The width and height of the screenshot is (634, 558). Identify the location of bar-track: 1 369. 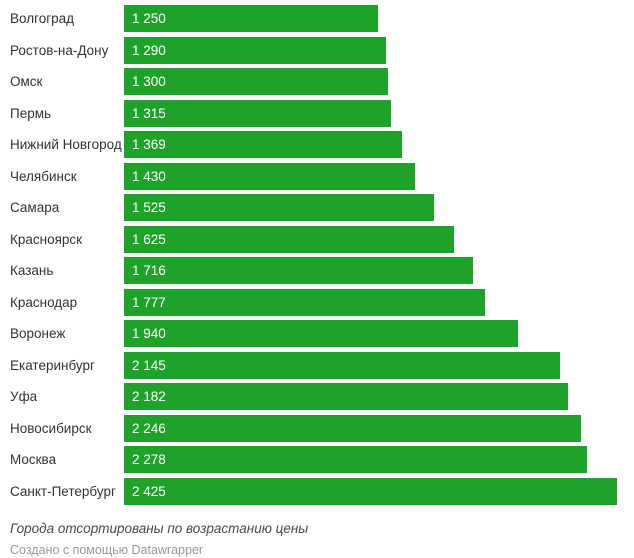
(370, 145).